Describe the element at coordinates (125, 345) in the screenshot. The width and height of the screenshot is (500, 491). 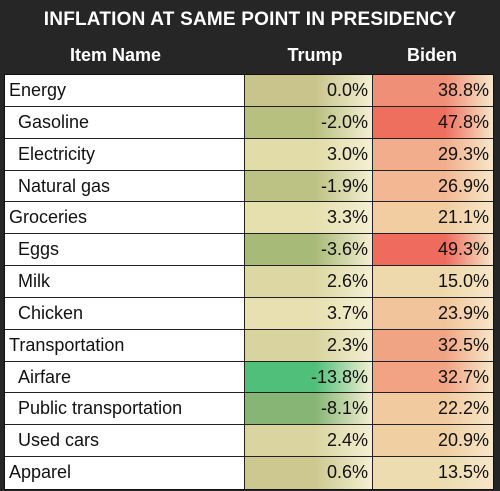
I see `item-name-cell: Transportation` at that location.